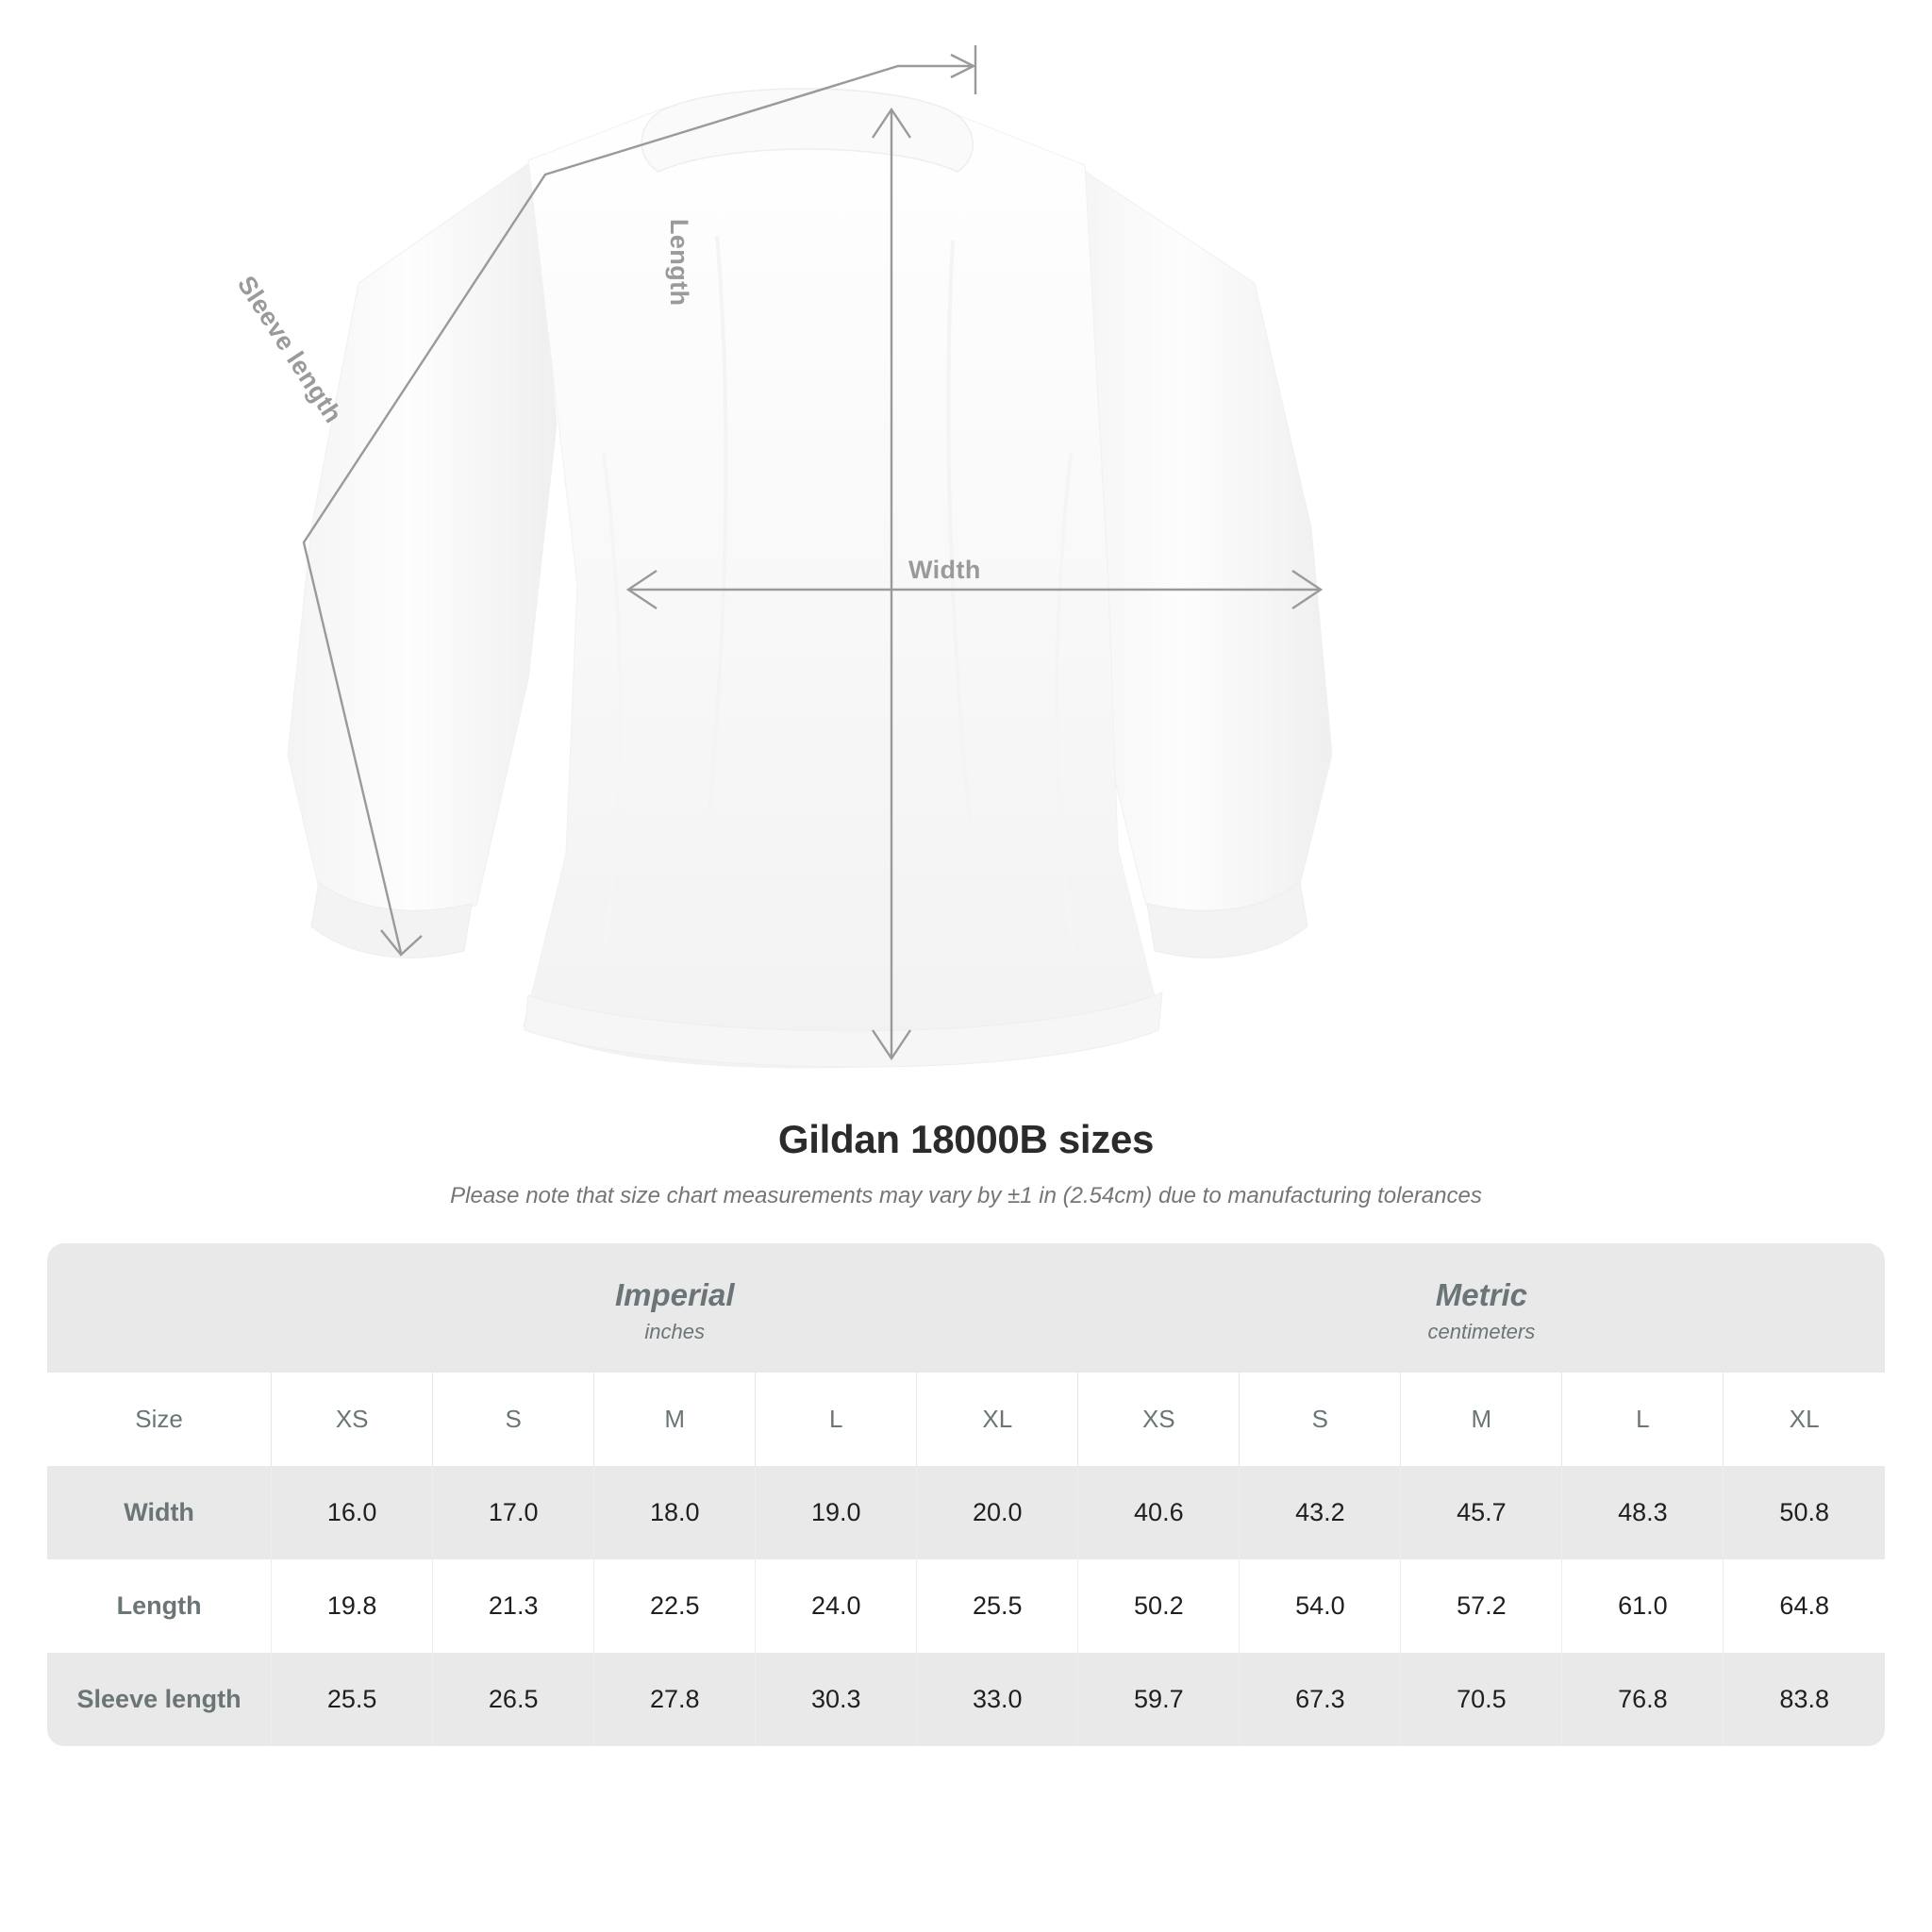 The width and height of the screenshot is (1932, 1932). I want to click on cell-width-metric-m: 45.7, so click(1481, 1513).